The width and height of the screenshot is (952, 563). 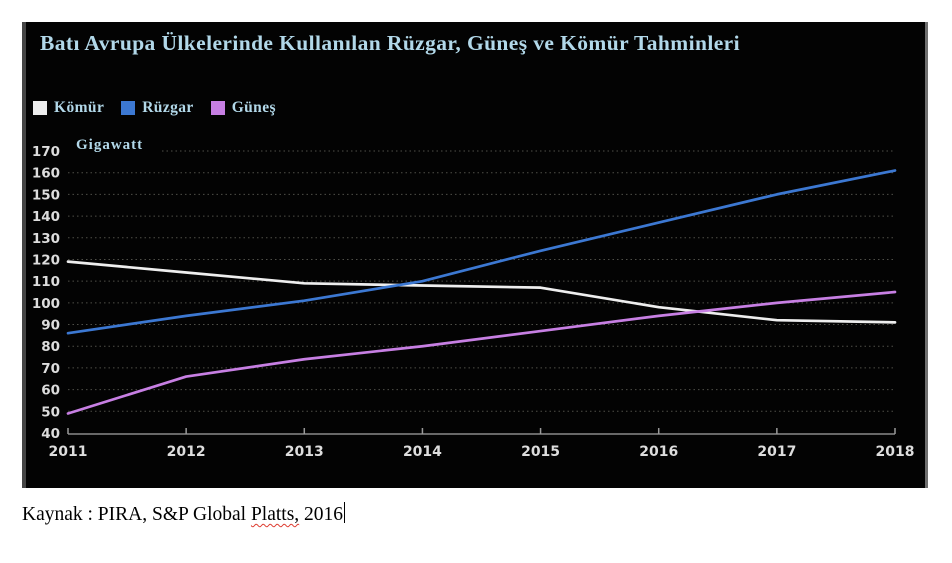 I want to click on caption-misspelled-word: Platts,, so click(x=275, y=514).